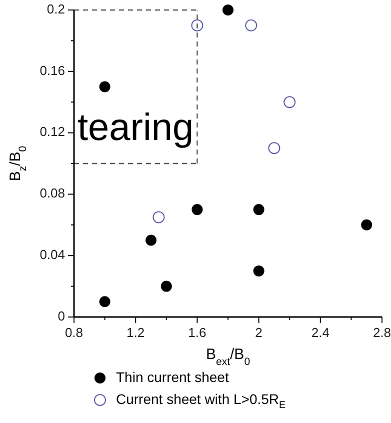  What do you see at coordinates (201, 401) in the screenshot?
I see `legend-label: Current sheet with L>0.5R$_{E}$` at bounding box center [201, 401].